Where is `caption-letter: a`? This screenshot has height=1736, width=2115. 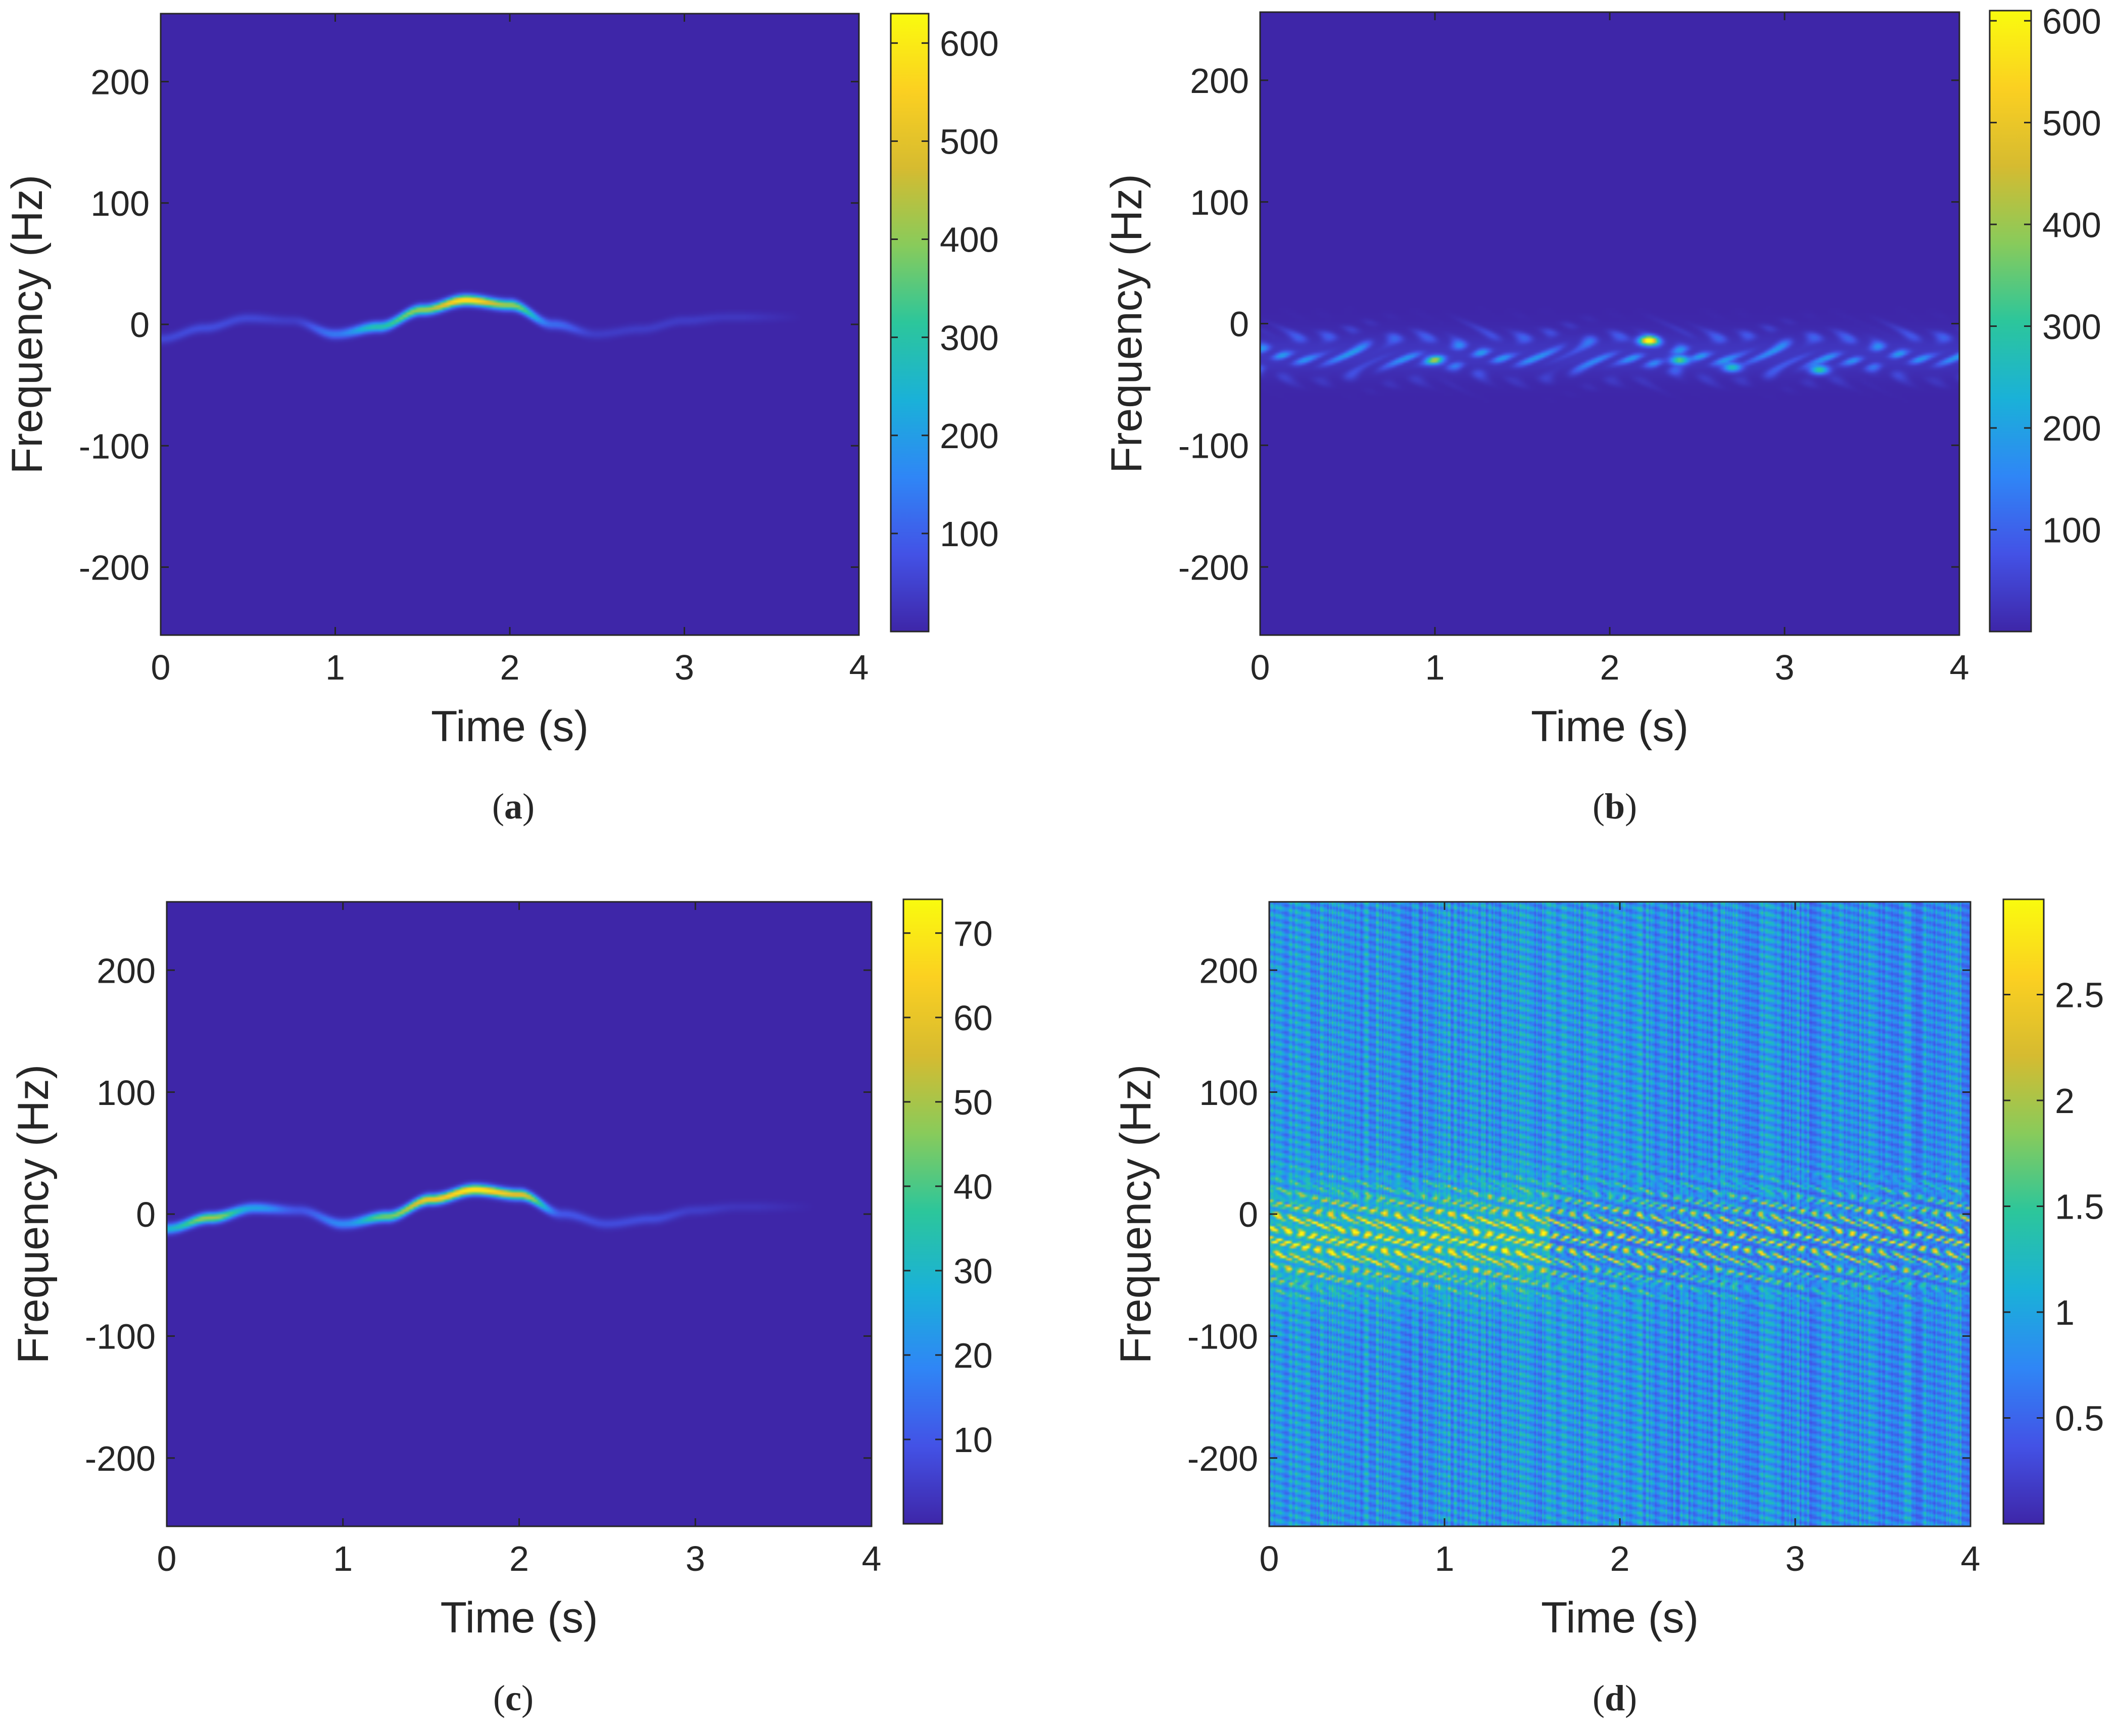
caption-letter: a is located at coordinates (513, 806).